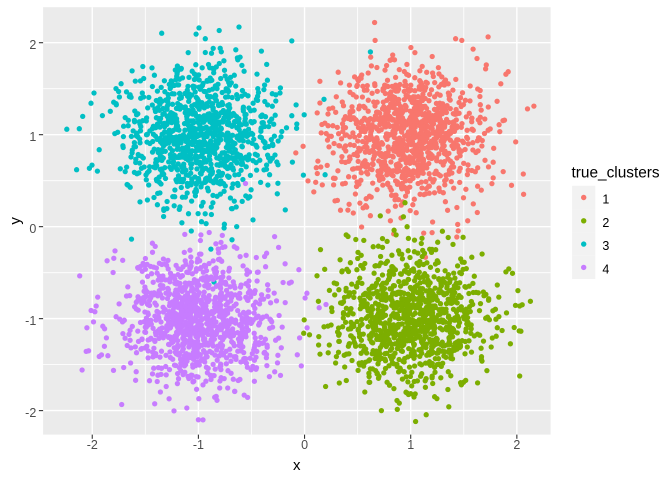 The height and width of the screenshot is (480, 672). I want to click on svg-text: x, so click(297, 465).